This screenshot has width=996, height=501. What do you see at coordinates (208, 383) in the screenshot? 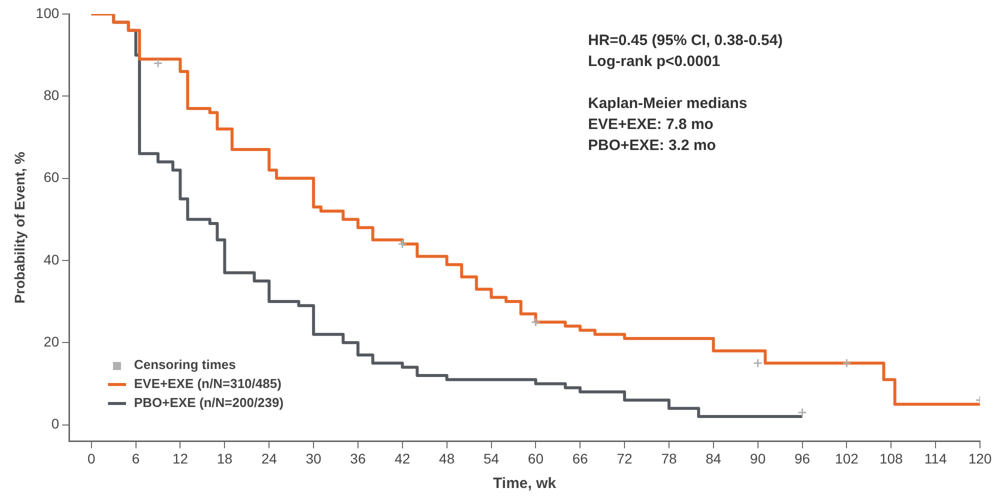
I see `legend-label: EVE+EXE (n/N=310/485)` at bounding box center [208, 383].